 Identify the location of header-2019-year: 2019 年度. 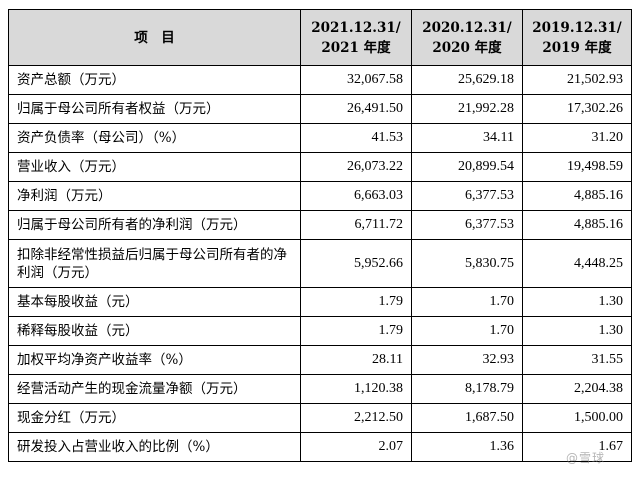
(577, 47).